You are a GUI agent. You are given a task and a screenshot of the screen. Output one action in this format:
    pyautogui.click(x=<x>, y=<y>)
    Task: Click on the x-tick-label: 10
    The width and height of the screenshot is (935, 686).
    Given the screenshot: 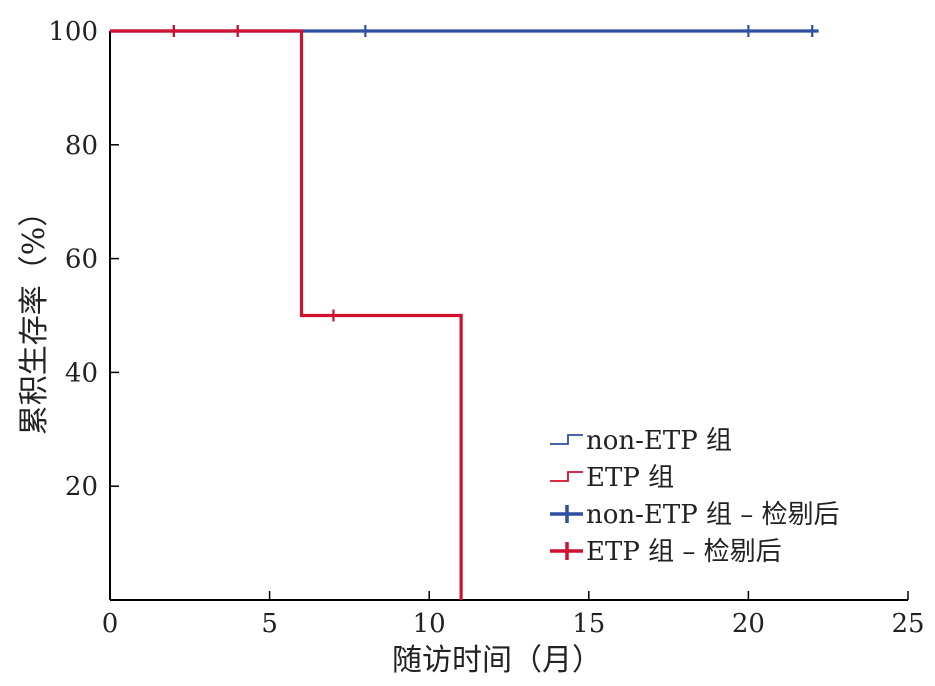 What is the action you would take?
    pyautogui.click(x=429, y=624)
    